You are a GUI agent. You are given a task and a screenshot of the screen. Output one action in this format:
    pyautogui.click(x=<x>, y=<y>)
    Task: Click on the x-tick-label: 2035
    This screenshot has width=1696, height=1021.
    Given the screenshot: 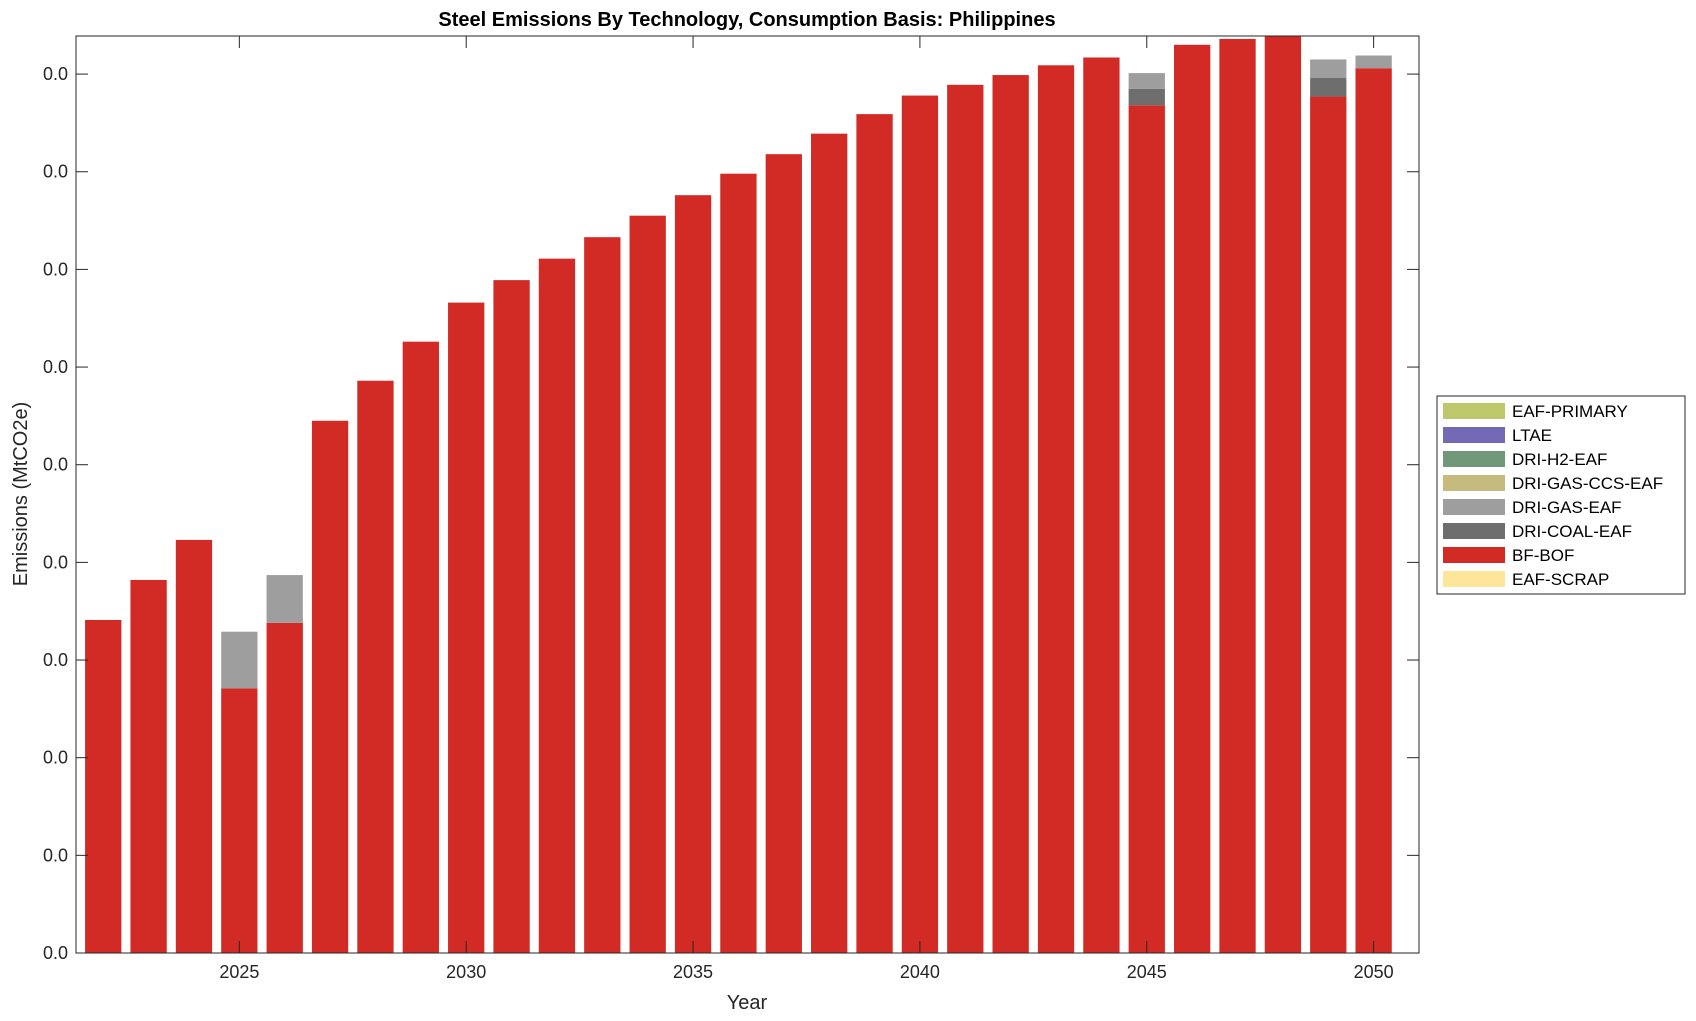 What is the action you would take?
    pyautogui.click(x=693, y=972)
    